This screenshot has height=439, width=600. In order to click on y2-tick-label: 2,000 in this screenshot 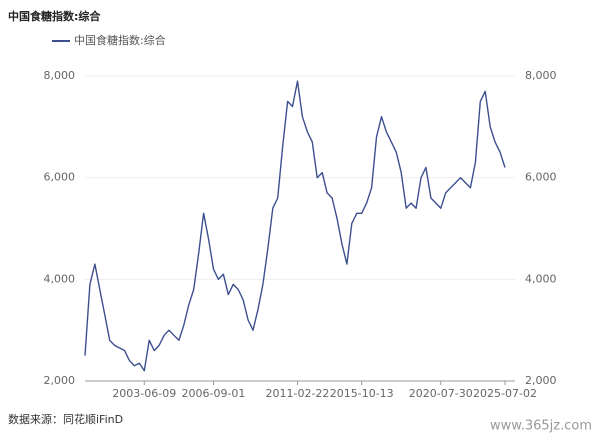, I will do `click(541, 380)`.